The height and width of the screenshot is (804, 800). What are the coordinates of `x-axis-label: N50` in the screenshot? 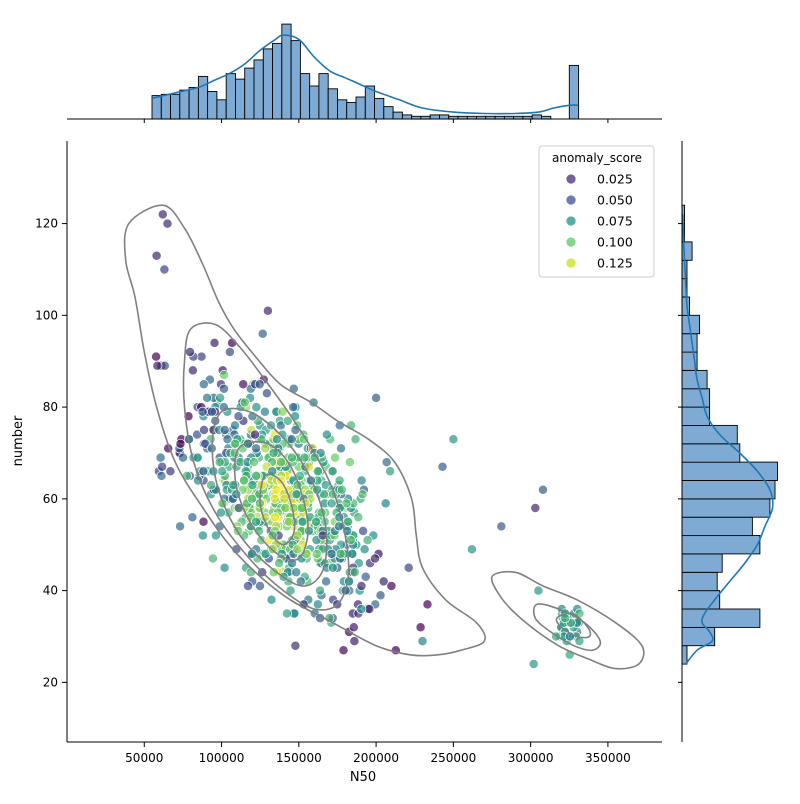 It's located at (363, 777).